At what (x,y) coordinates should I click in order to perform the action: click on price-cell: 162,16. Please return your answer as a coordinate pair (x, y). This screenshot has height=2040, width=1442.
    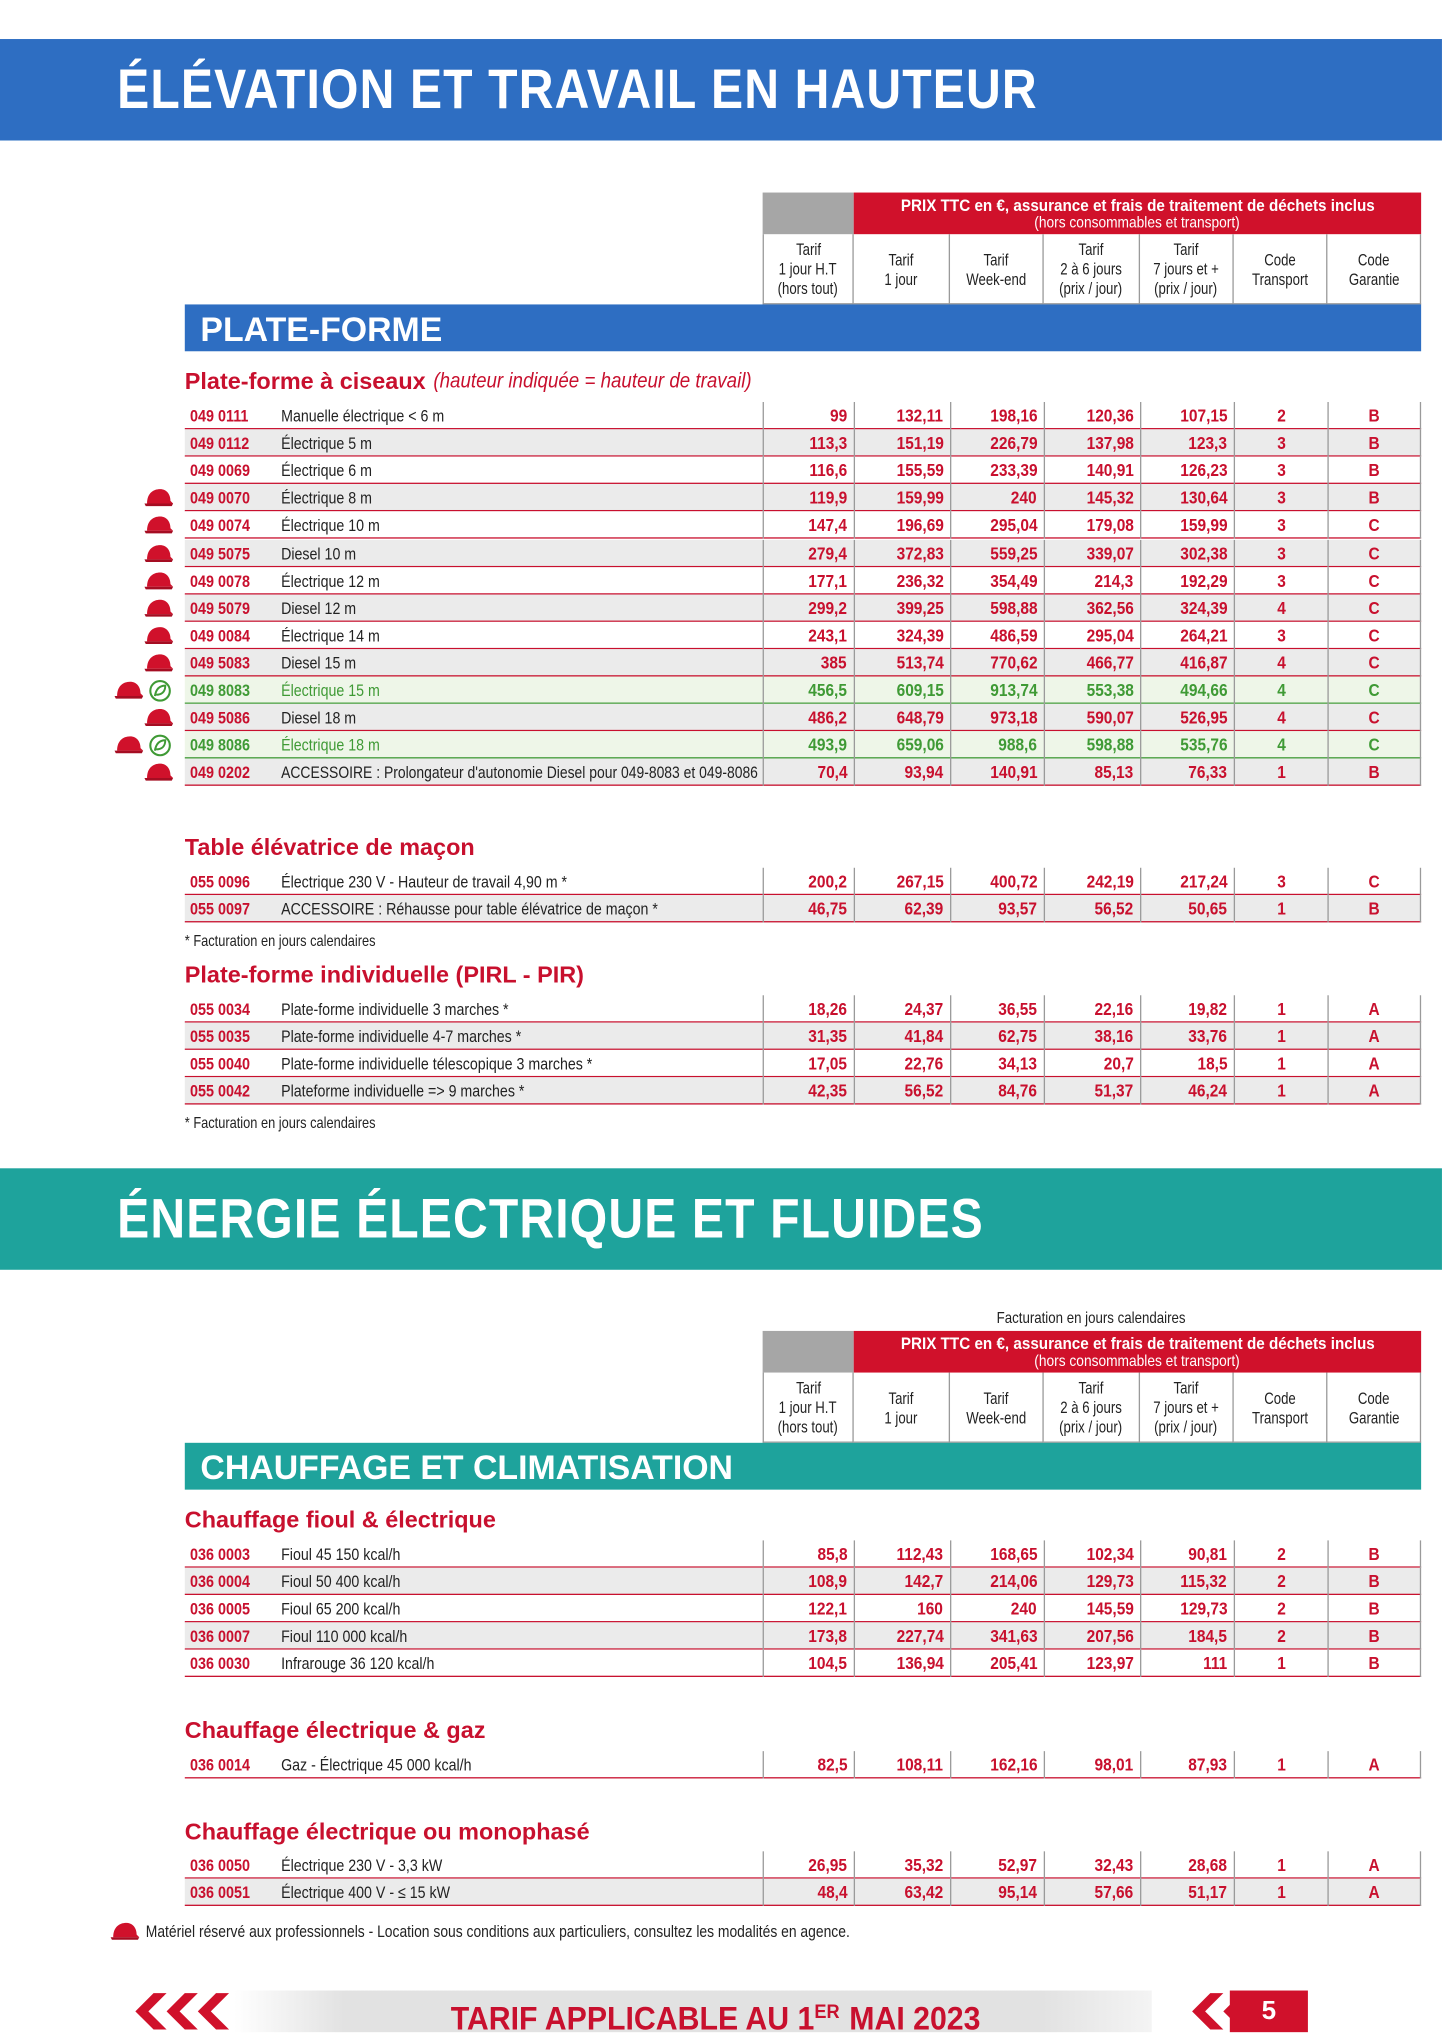
    Looking at the image, I should click on (997, 1765).